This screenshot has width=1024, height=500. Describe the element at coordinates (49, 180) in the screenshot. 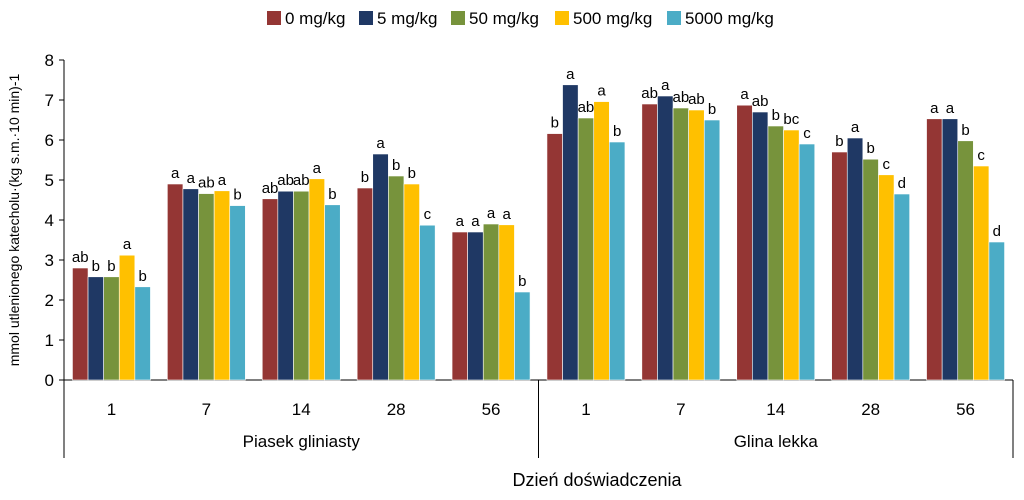

I see `y-tick-label: 5` at that location.